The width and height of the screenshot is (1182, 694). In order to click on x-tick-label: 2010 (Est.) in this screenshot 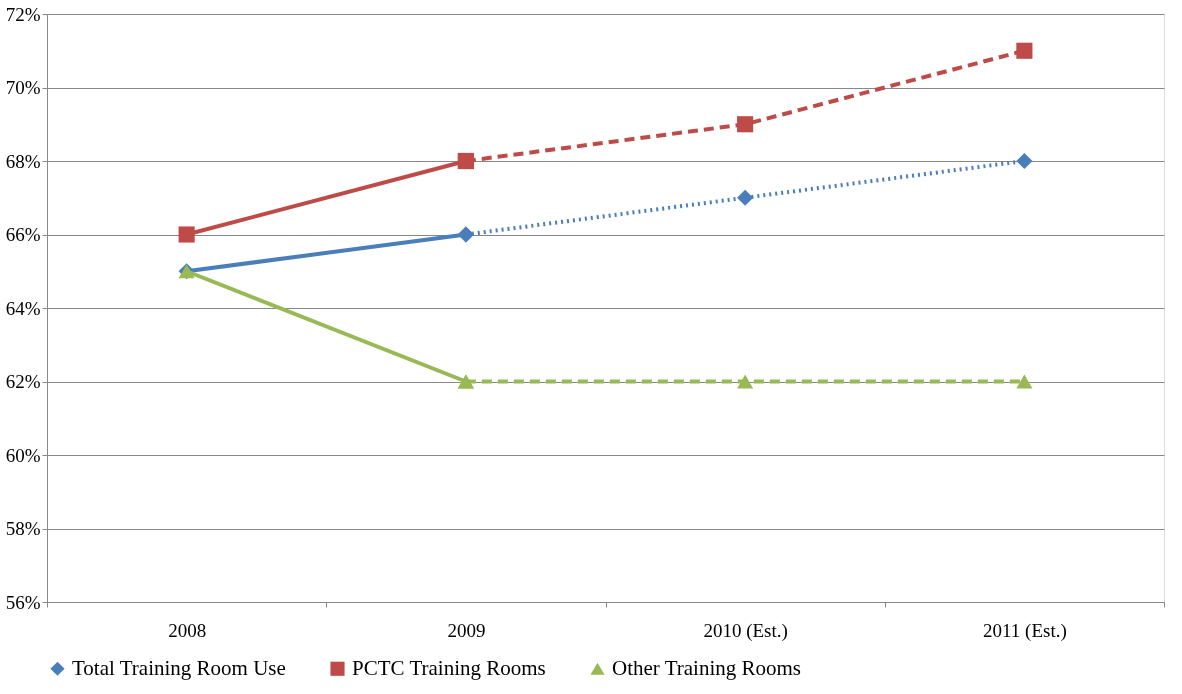, I will do `click(745, 630)`.